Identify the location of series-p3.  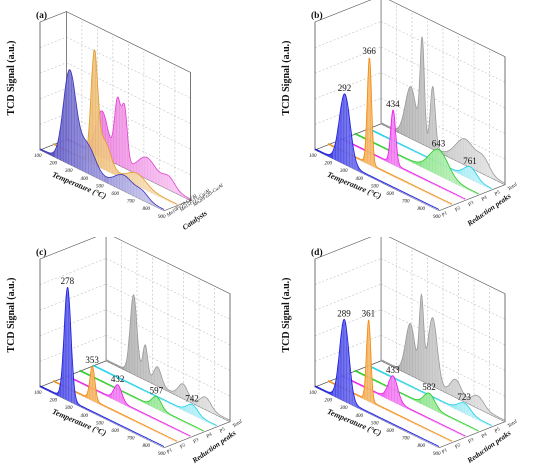
(128, 406).